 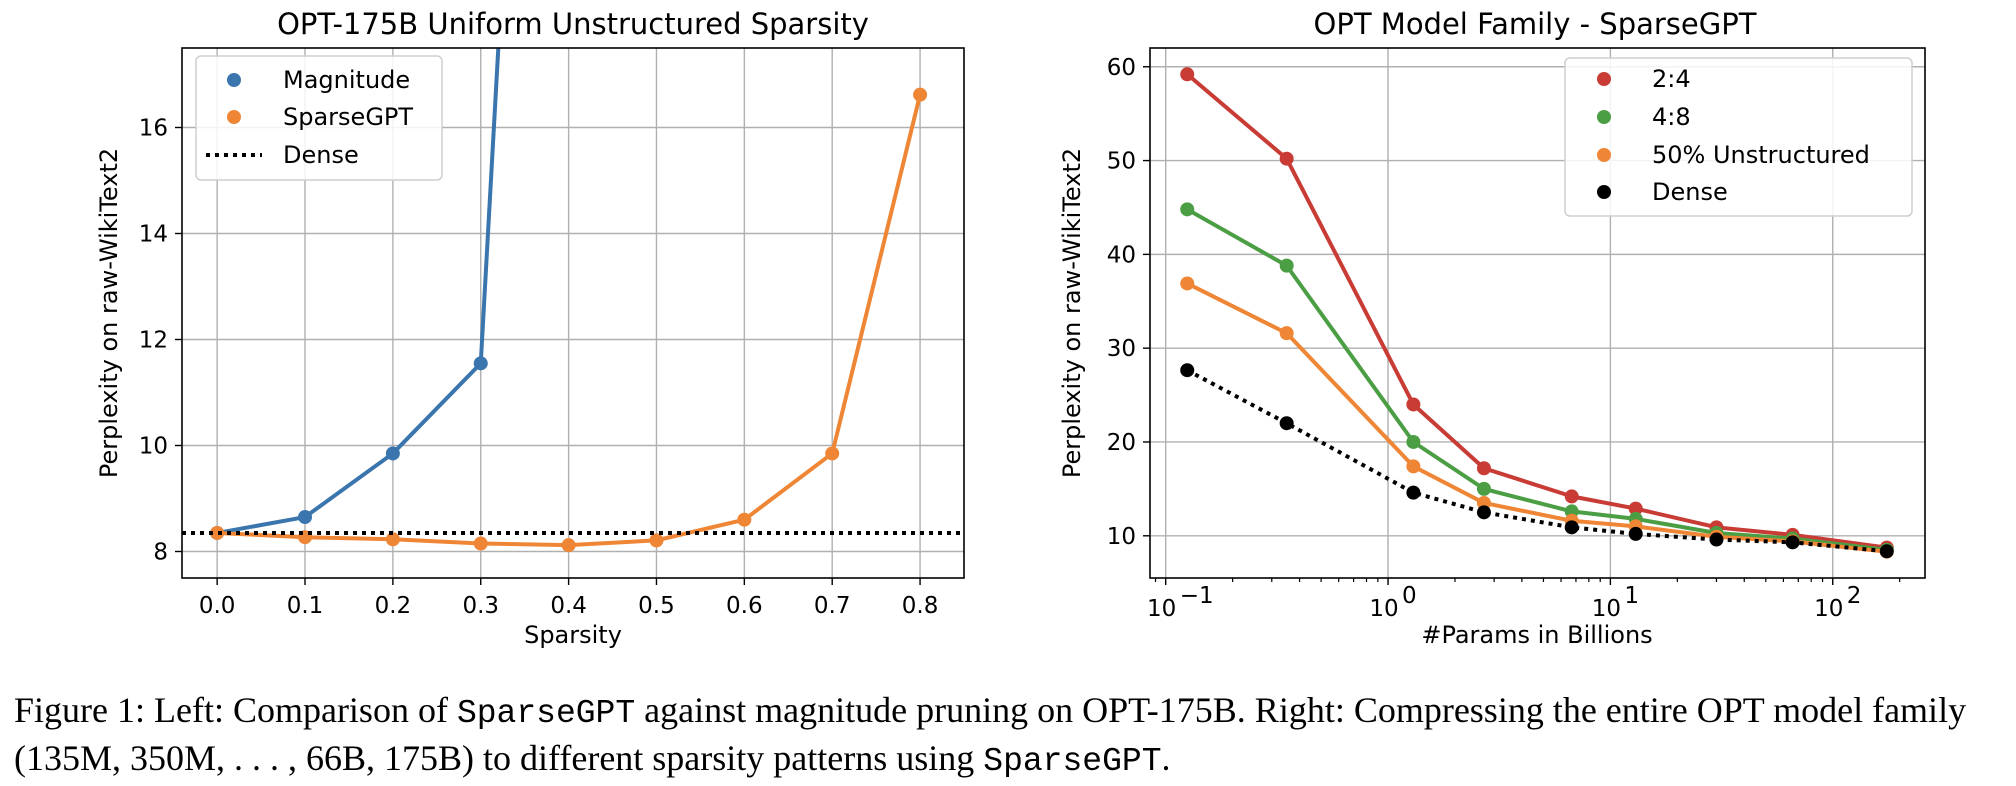 What do you see at coordinates (1072, 313) in the screenshot?
I see `right-y-axis-label: Perplexity on raw-WikiText2` at bounding box center [1072, 313].